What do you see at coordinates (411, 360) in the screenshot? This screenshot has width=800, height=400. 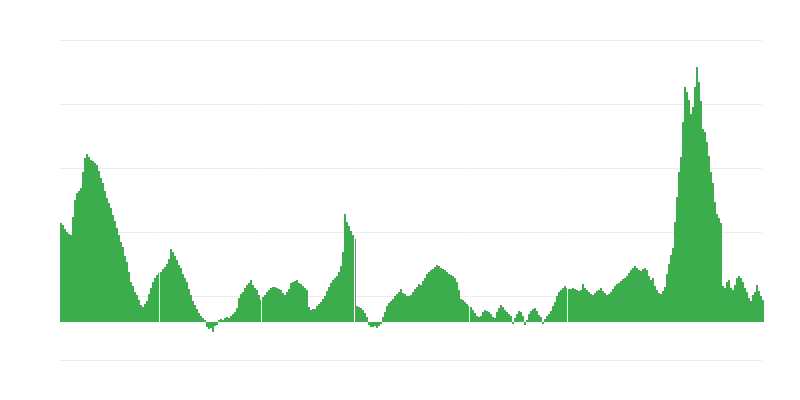 I see `gridline` at bounding box center [411, 360].